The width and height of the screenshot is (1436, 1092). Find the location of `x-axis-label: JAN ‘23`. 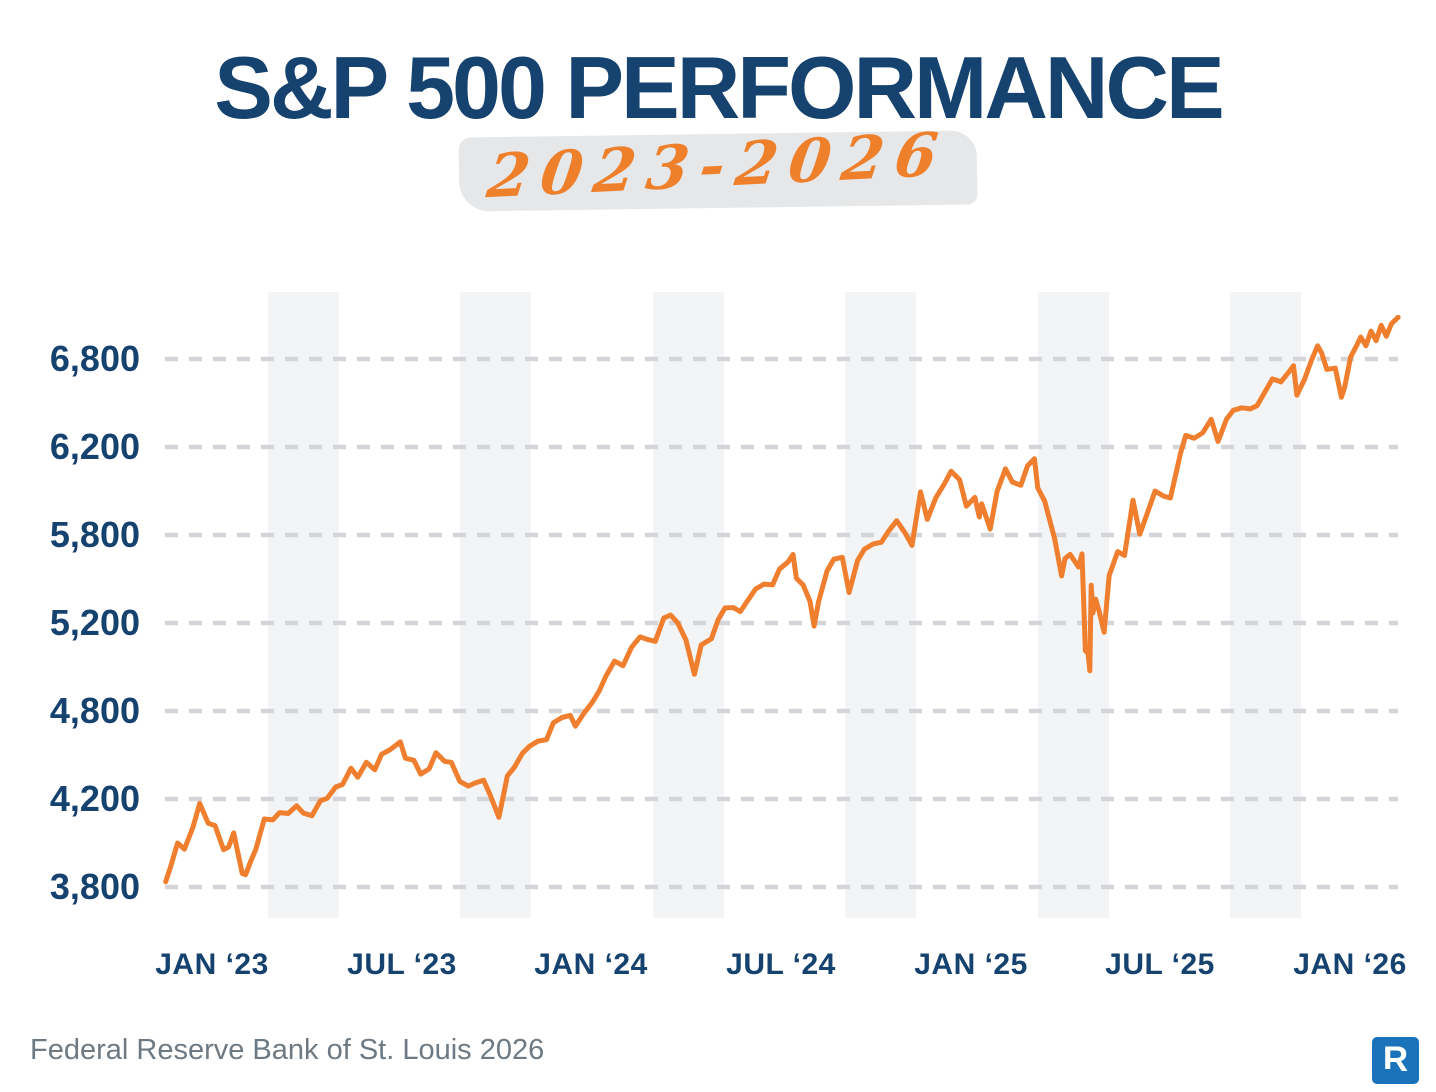

x-axis-label: JAN ‘23 is located at coordinates (212, 964).